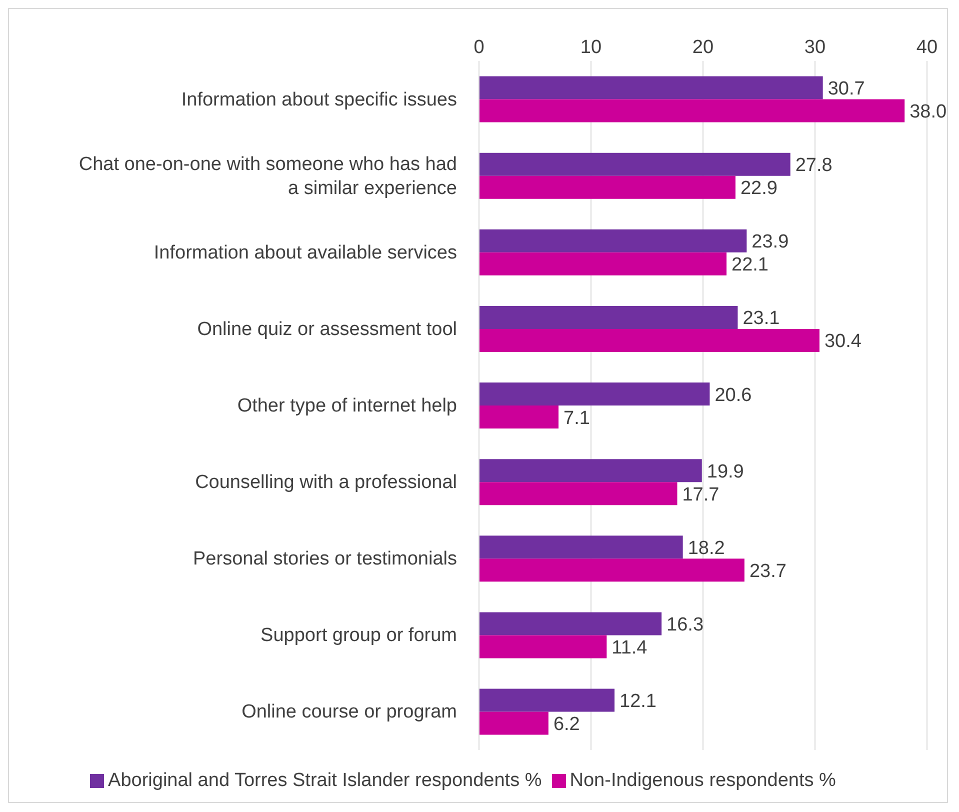  I want to click on data-label: 30.7, so click(846, 89).